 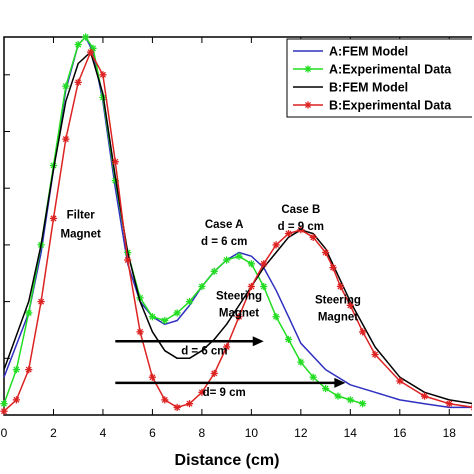 I want to click on annotation-case_b1: Case B, so click(x=300, y=210).